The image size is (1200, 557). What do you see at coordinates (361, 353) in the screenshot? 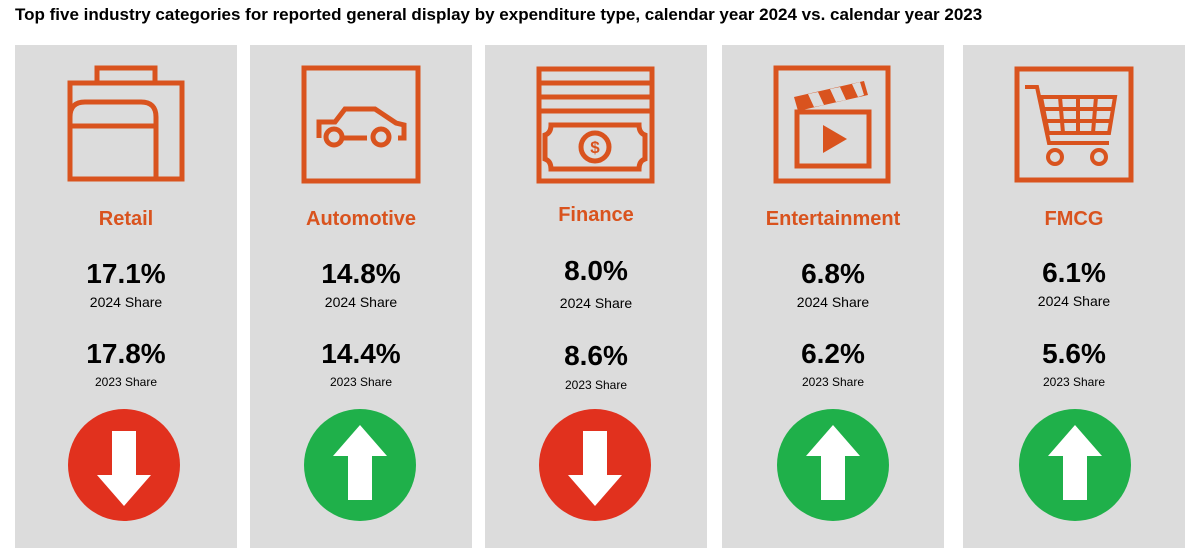
I see `value-2023: 14.4%` at bounding box center [361, 353].